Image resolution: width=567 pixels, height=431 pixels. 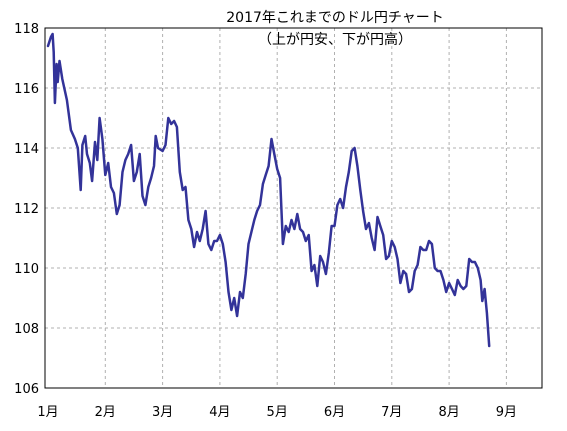 I want to click on y-tick-label: 116, so click(x=26, y=89).